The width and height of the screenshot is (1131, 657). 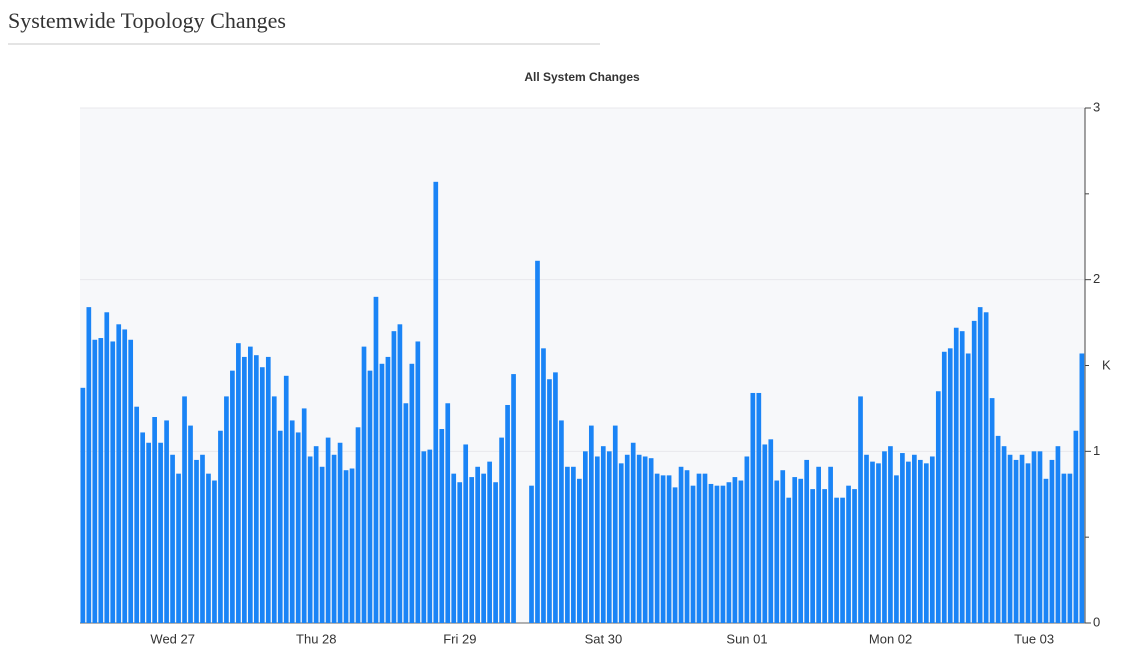 I want to click on x-tick-label: Fri 29, so click(x=459, y=638).